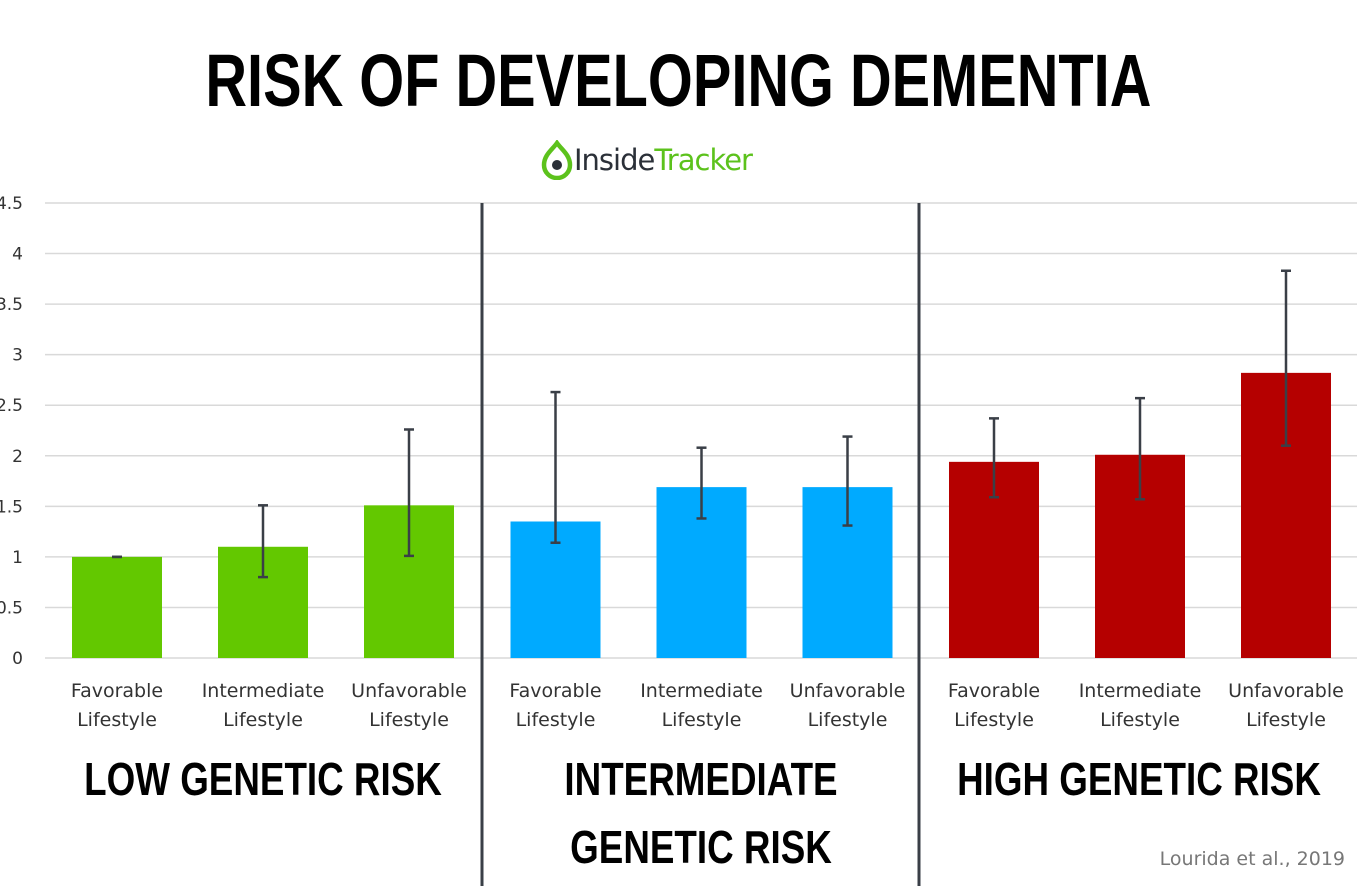 The height and width of the screenshot is (886, 1357). What do you see at coordinates (11, 305) in the screenshot?
I see `y-tick-label: 3.5` at bounding box center [11, 305].